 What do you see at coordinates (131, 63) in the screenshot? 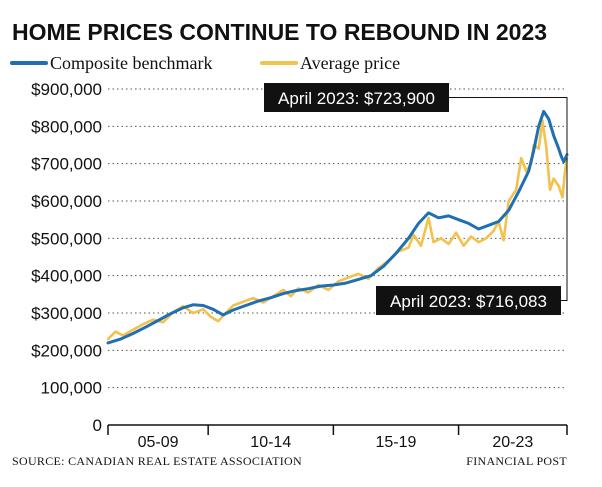
I see `legend-label-composite-benchmark: Composite benchmark` at bounding box center [131, 63].